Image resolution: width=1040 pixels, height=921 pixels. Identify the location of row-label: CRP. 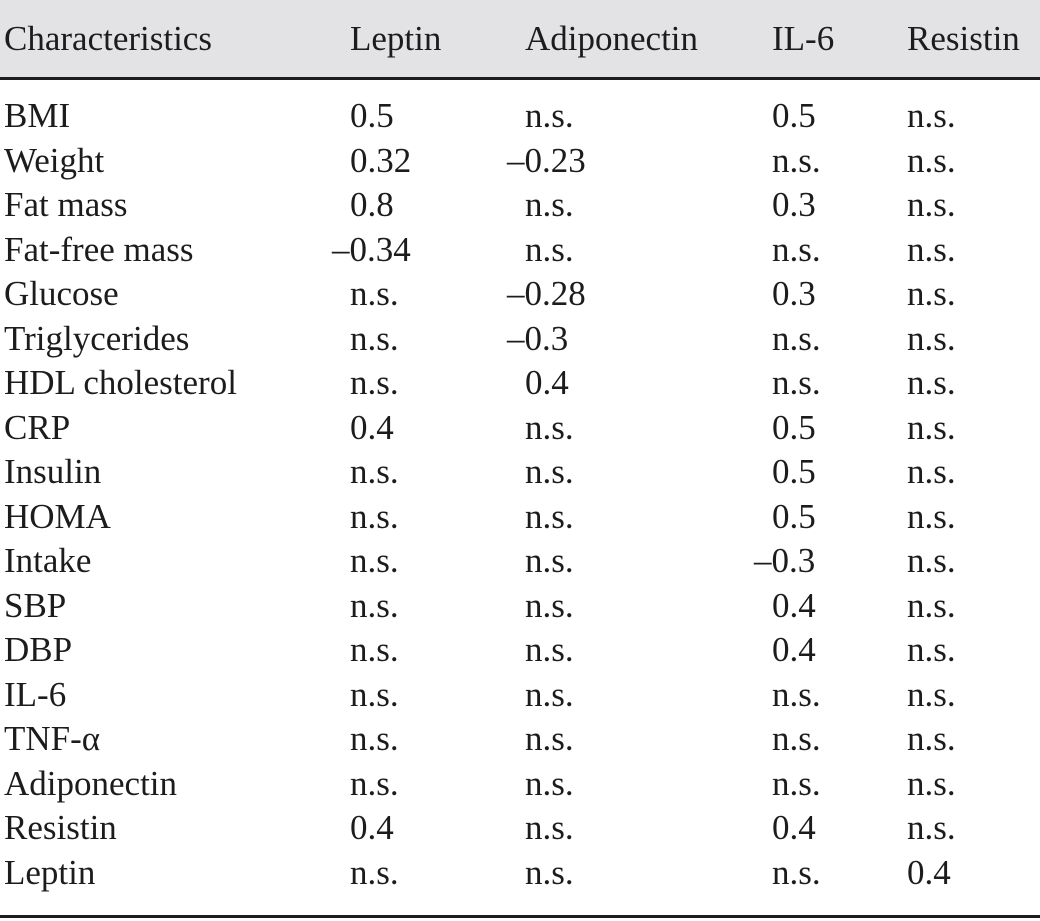
(37, 427).